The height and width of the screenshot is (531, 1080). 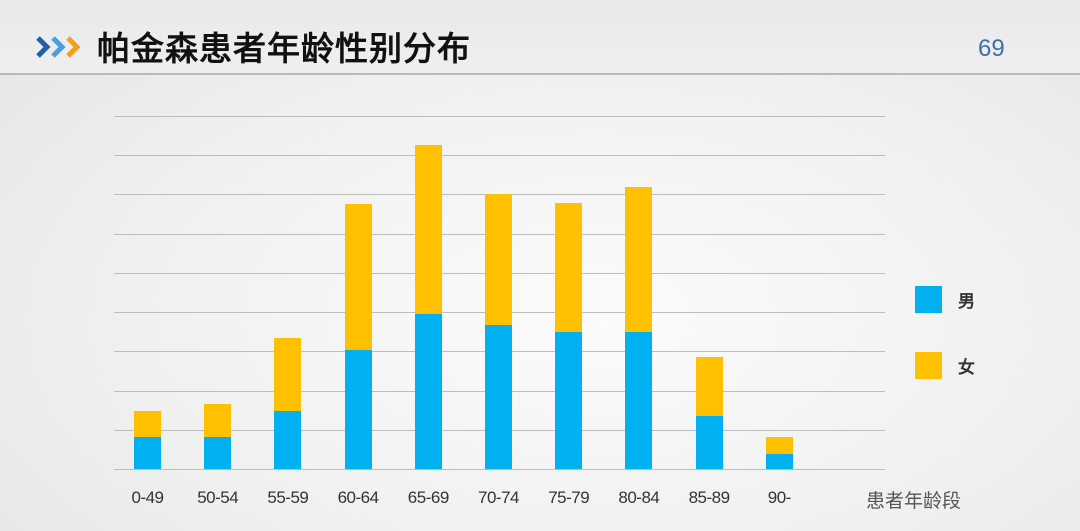 What do you see at coordinates (569, 497) in the screenshot?
I see `x-tick-label: 75-79` at bounding box center [569, 497].